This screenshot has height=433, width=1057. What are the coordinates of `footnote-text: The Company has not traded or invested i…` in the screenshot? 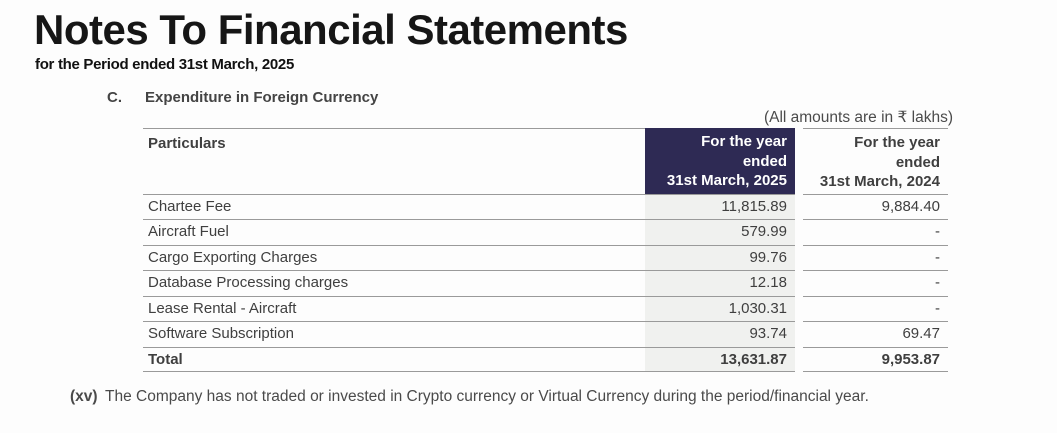 It's located at (487, 396).